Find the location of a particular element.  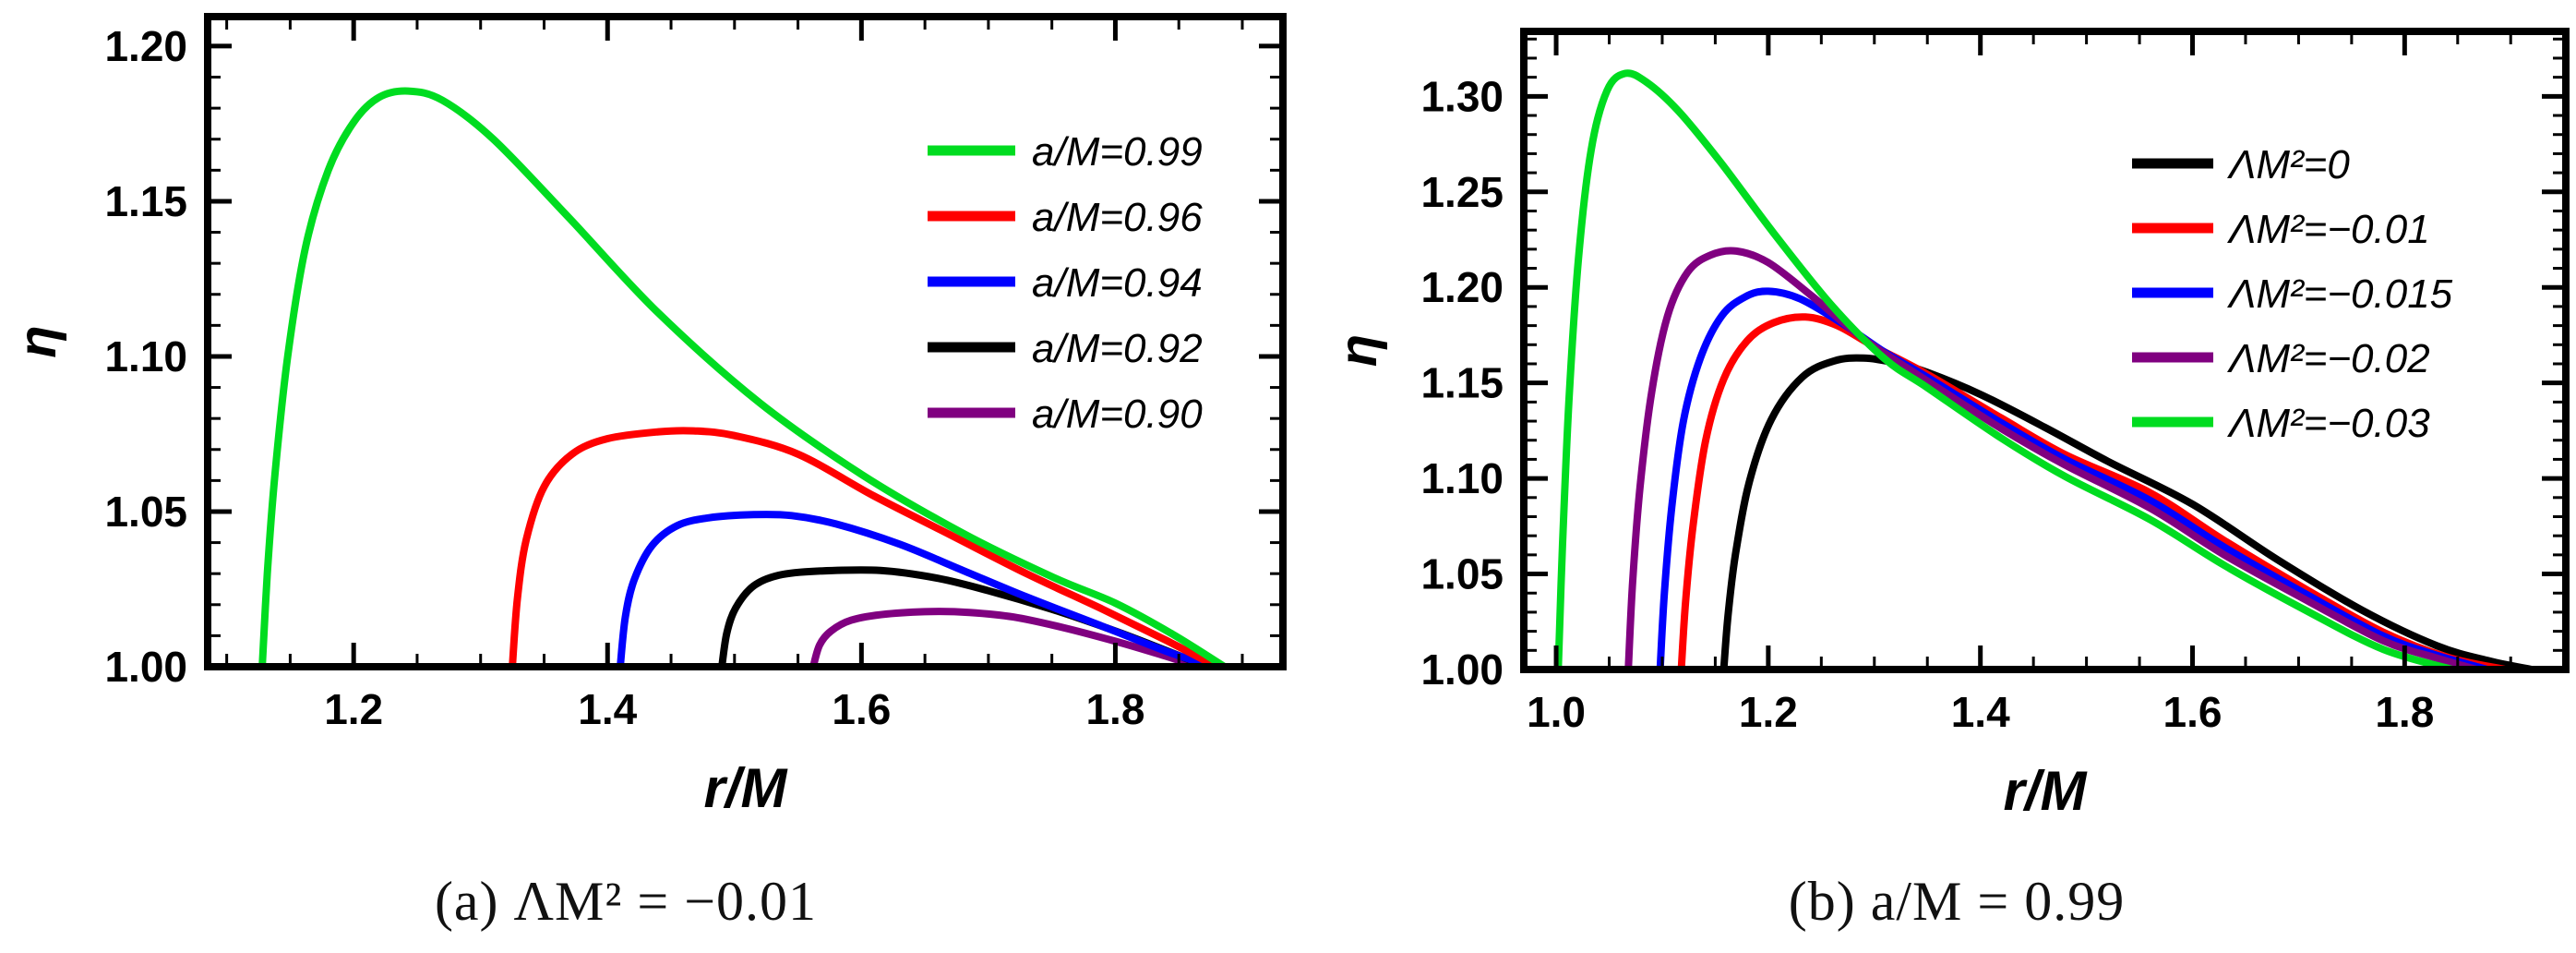

caption-panel-a: (a) ΛM² = −0.01 is located at coordinates (626, 901).